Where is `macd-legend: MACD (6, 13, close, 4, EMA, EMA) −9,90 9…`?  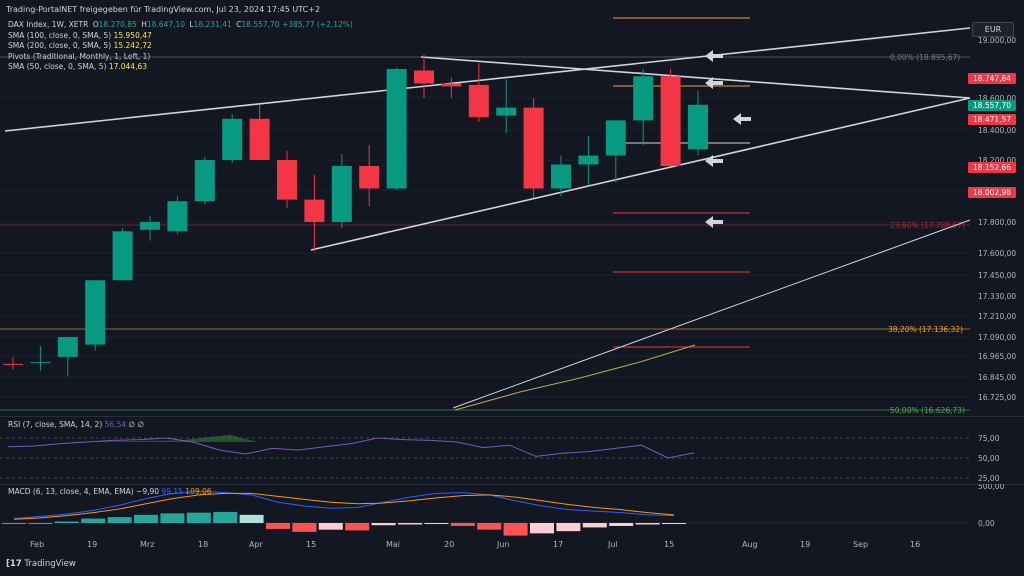
macd-legend: MACD (6, 13, close, 4, EMA, EMA) −9,90 9… is located at coordinates (110, 491).